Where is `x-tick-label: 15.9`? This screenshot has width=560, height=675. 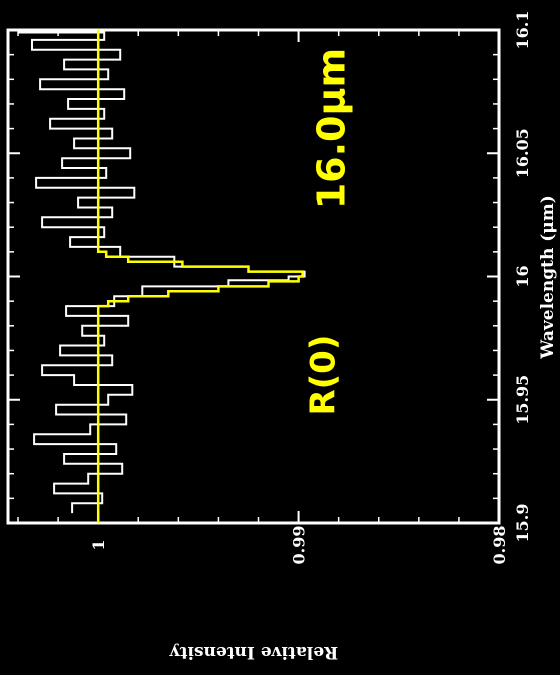 x-tick-label: 15.9 is located at coordinates (522, 523).